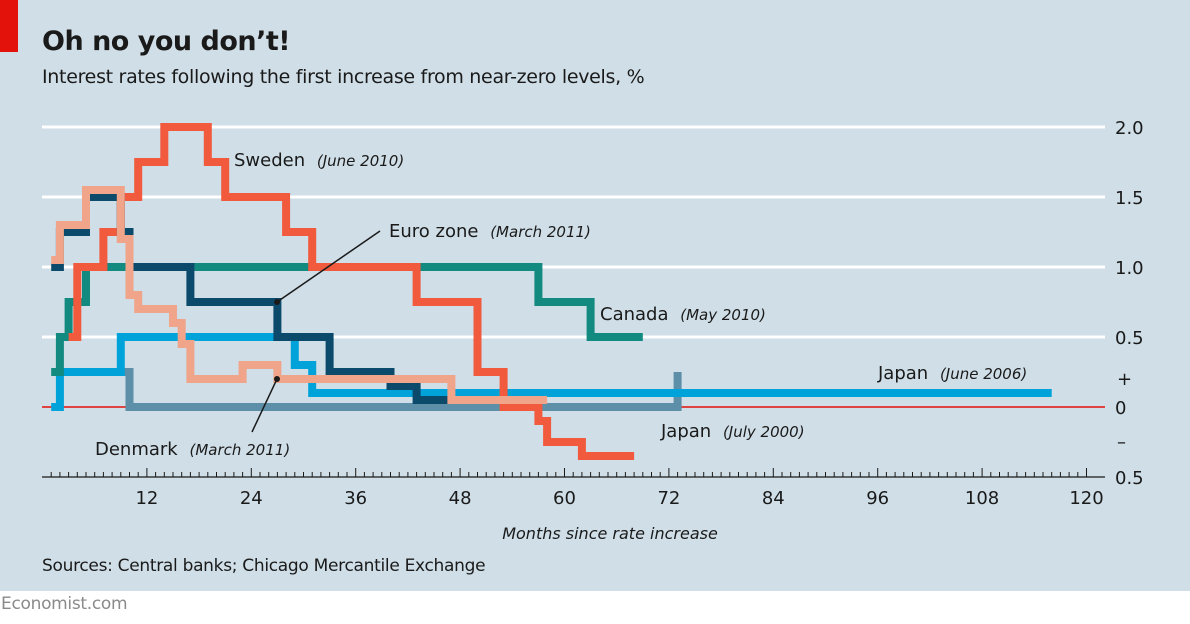  Describe the element at coordinates (277, 302) in the screenshot. I see `leader-dot-euro` at that location.